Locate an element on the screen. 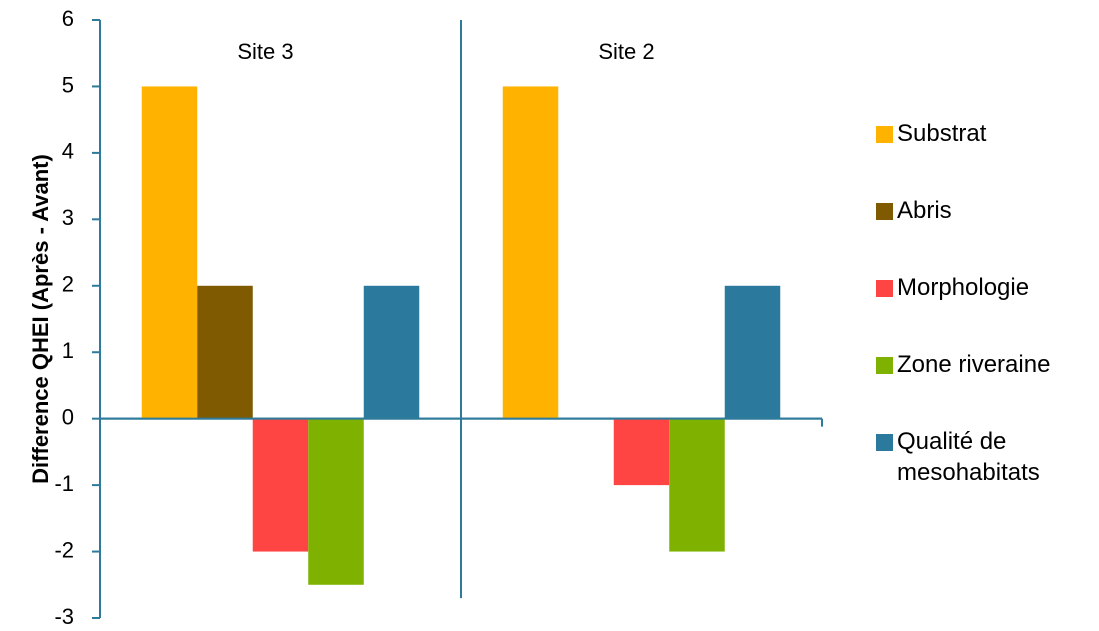 The height and width of the screenshot is (631, 1099). y-axis-label: Difference QHEI (Après - Avant) is located at coordinates (40, 319).